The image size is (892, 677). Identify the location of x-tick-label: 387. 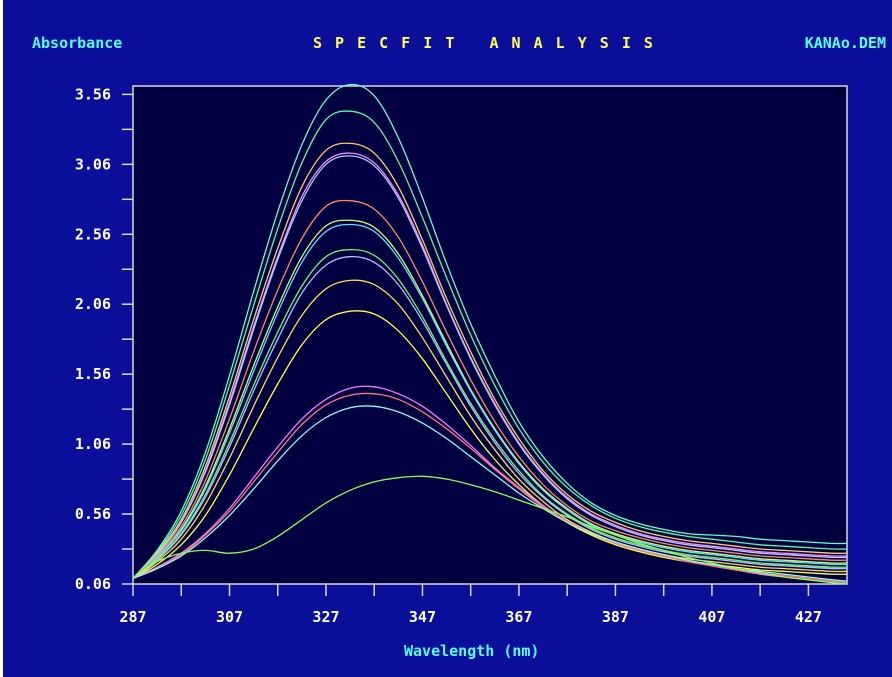
(615, 617).